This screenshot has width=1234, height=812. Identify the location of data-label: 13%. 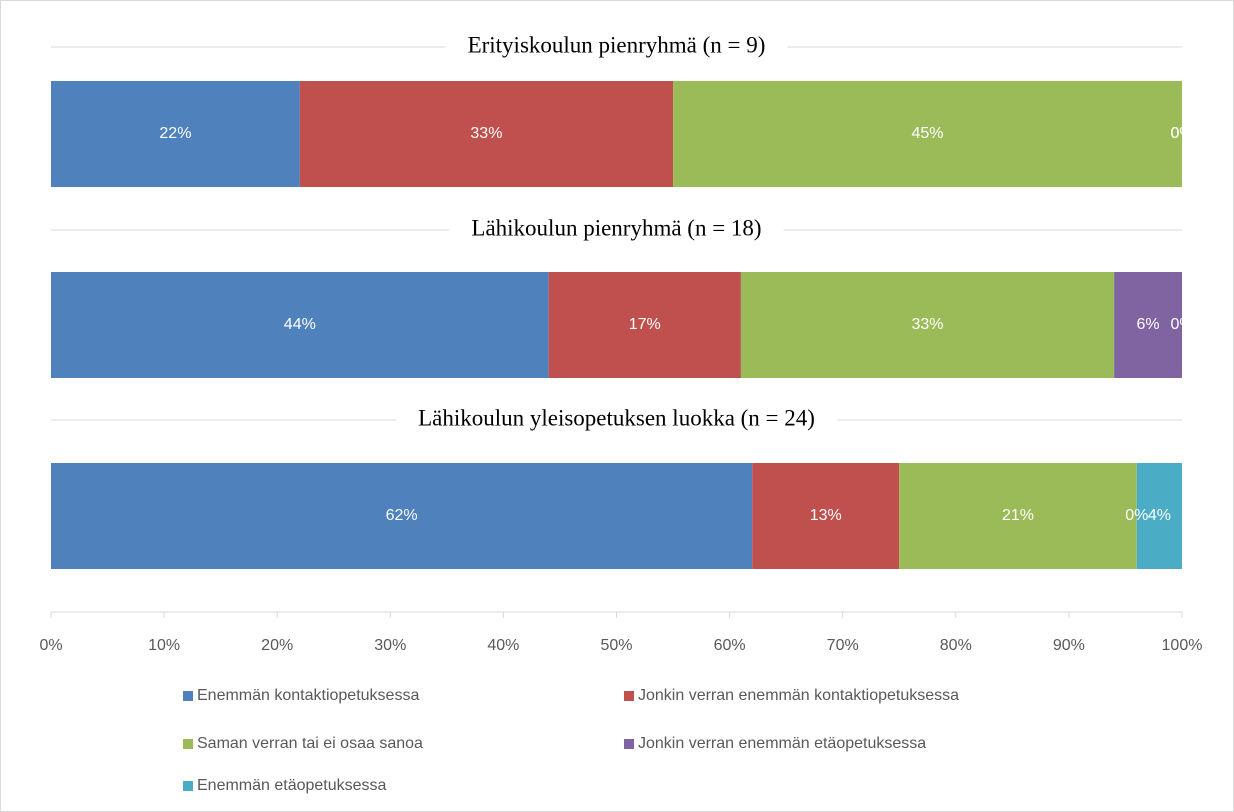
(826, 515).